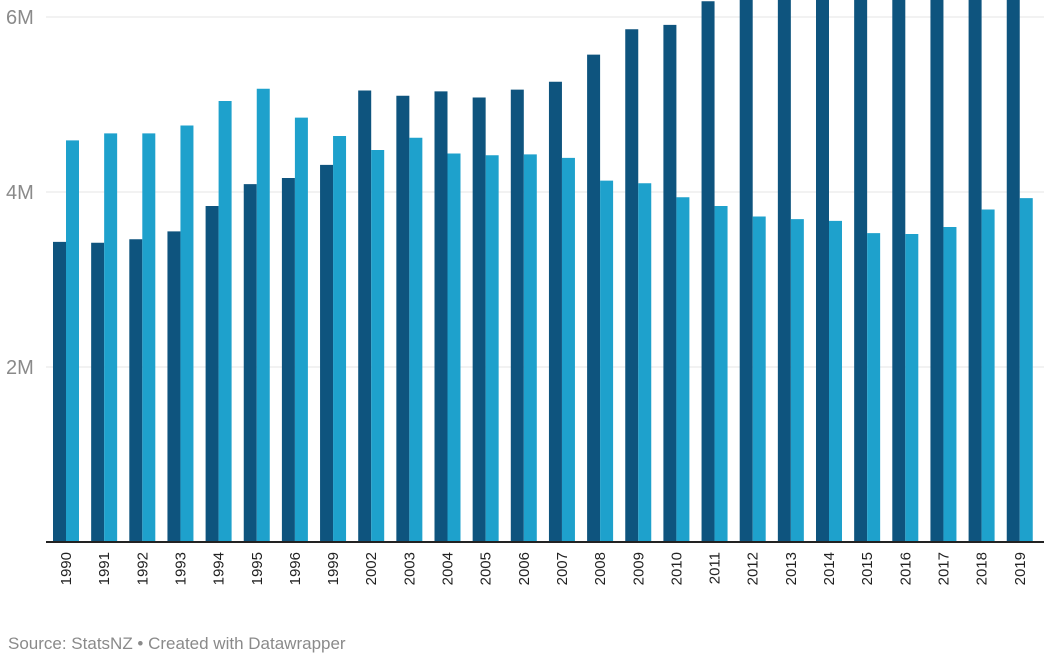 Image resolution: width=1050 pixels, height=656 pixels. What do you see at coordinates (524, 568) in the screenshot?
I see `x-tick-label-2006: 2006` at bounding box center [524, 568].